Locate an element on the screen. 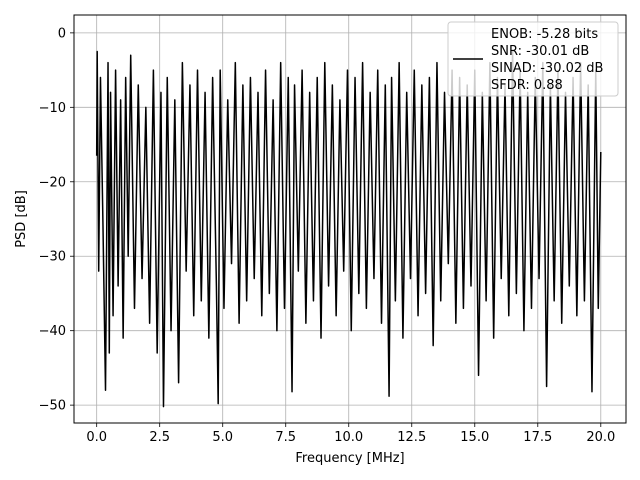 The image size is (640, 480). x-axis-label: Frequency [MHz] is located at coordinates (349, 458).